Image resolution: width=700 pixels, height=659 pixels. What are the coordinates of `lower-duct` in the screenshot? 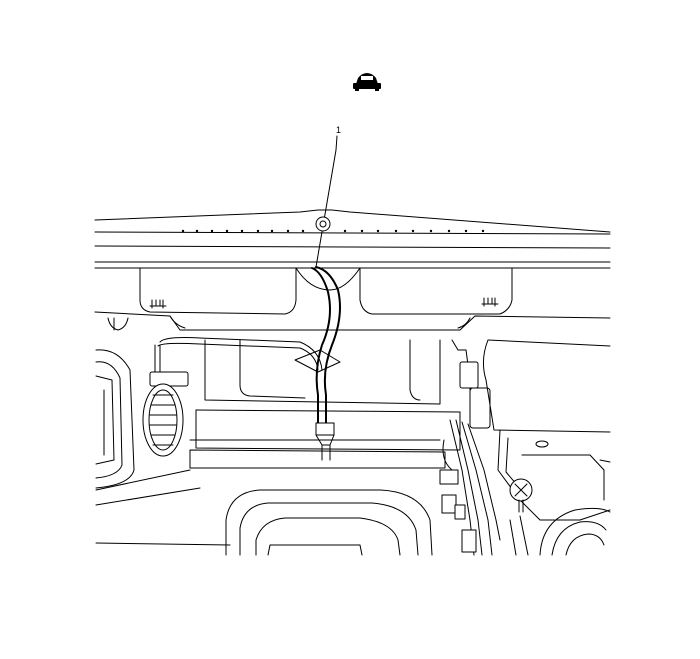 It's located at (264, 522).